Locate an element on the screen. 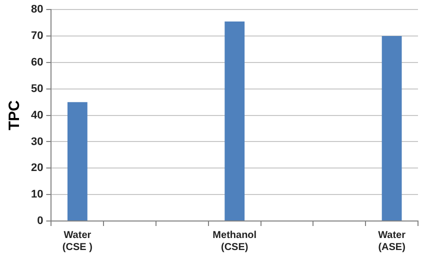 The width and height of the screenshot is (424, 260). y-tick-label: 30 is located at coordinates (37, 142).